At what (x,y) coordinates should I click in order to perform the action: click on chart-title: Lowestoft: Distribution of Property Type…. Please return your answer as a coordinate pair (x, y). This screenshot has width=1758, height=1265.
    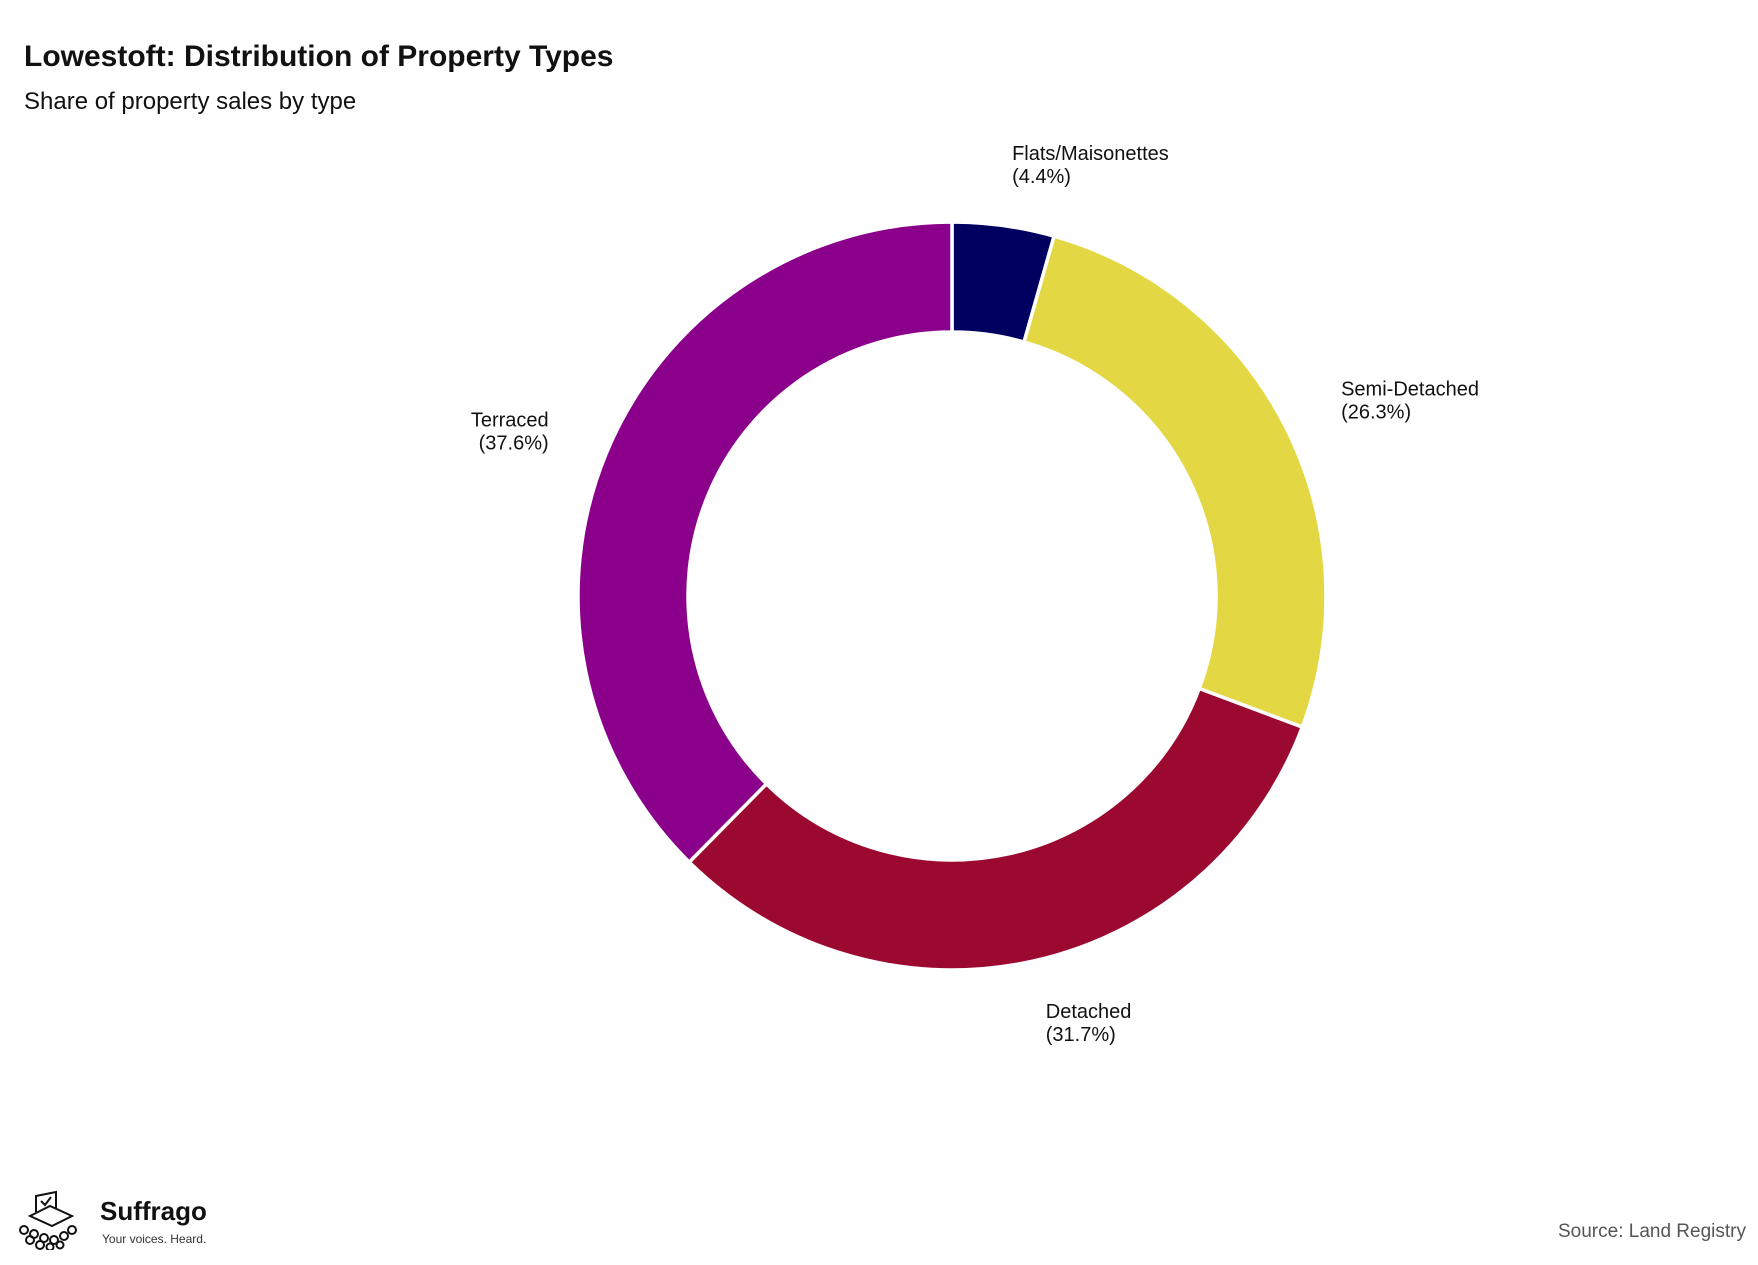
    Looking at the image, I should click on (319, 56).